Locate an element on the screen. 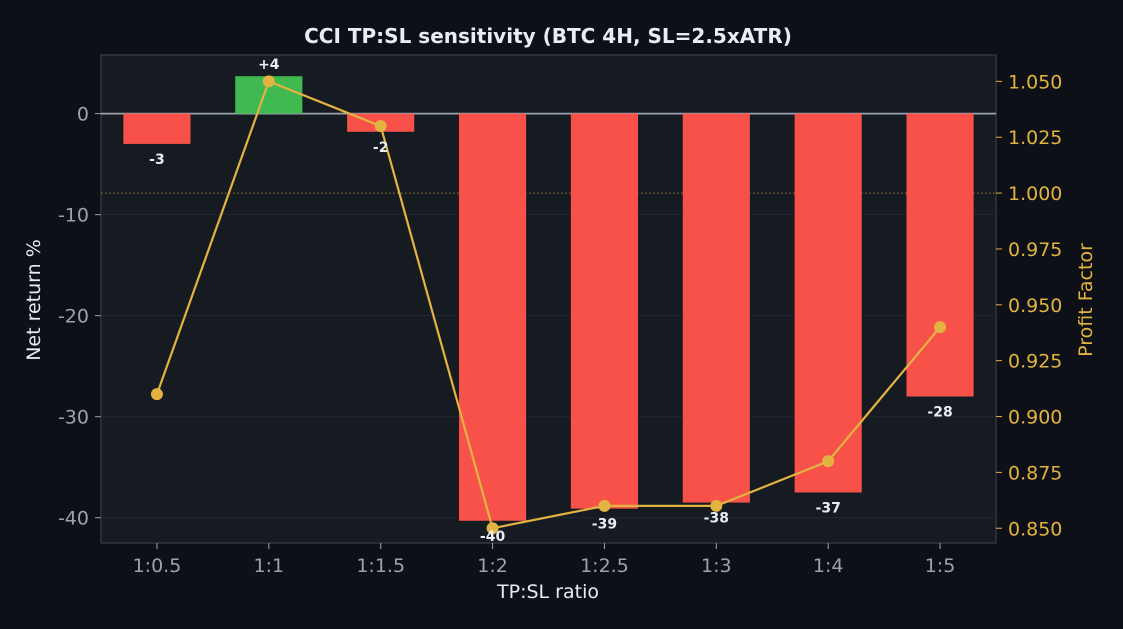 This screenshot has height=629, width=1123. x-tick-label: 1:3 is located at coordinates (716, 566).